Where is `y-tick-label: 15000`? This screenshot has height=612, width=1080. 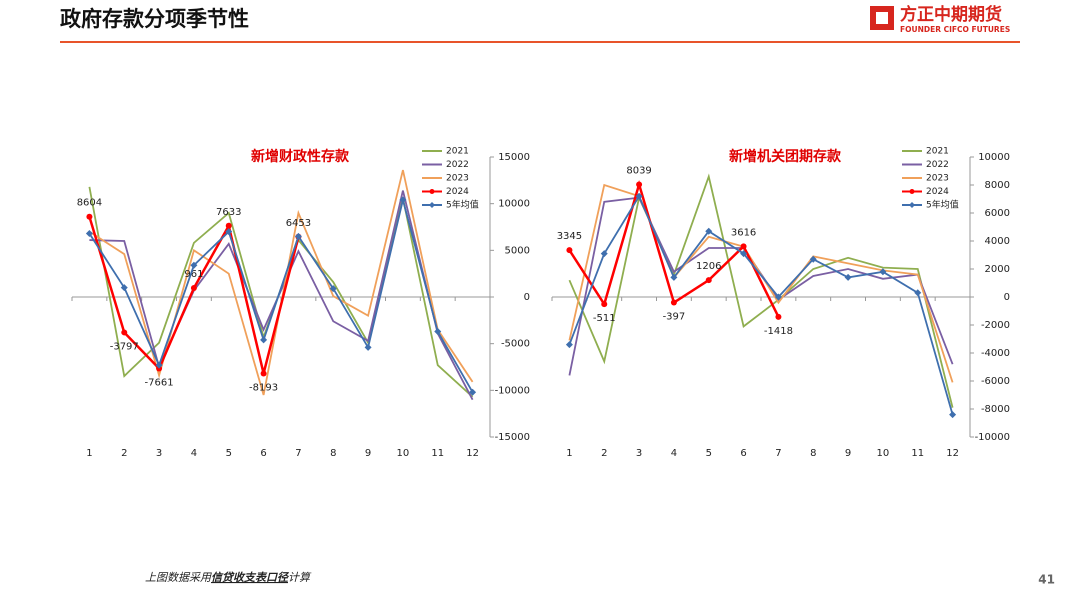 y-tick-label: 15000 is located at coordinates (514, 157).